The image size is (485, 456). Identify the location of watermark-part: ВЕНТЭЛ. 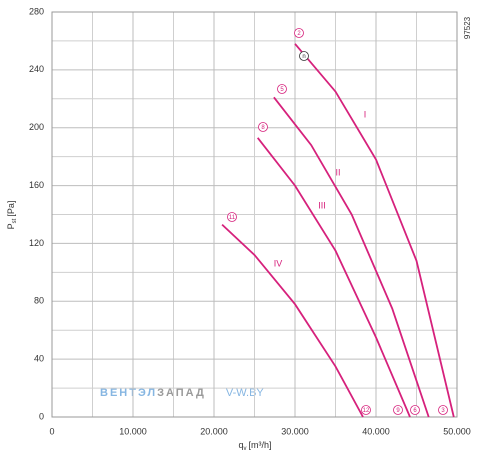
(128, 393).